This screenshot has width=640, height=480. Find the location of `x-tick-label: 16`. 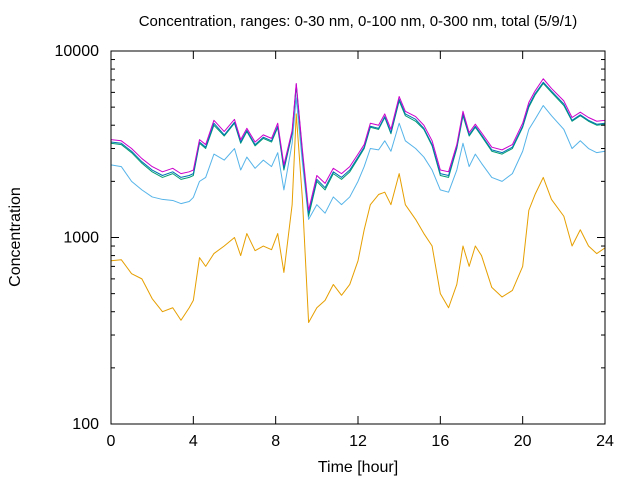

x-tick-label: 16 is located at coordinates (440, 441).